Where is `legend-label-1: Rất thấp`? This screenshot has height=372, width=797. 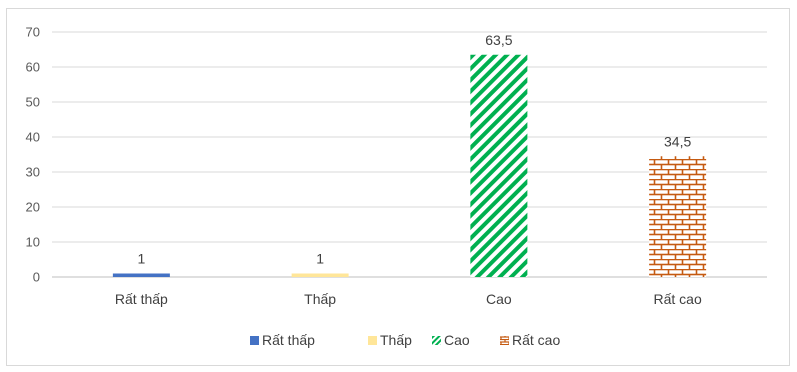
legend-label-1: Rất thấp is located at coordinates (288, 340).